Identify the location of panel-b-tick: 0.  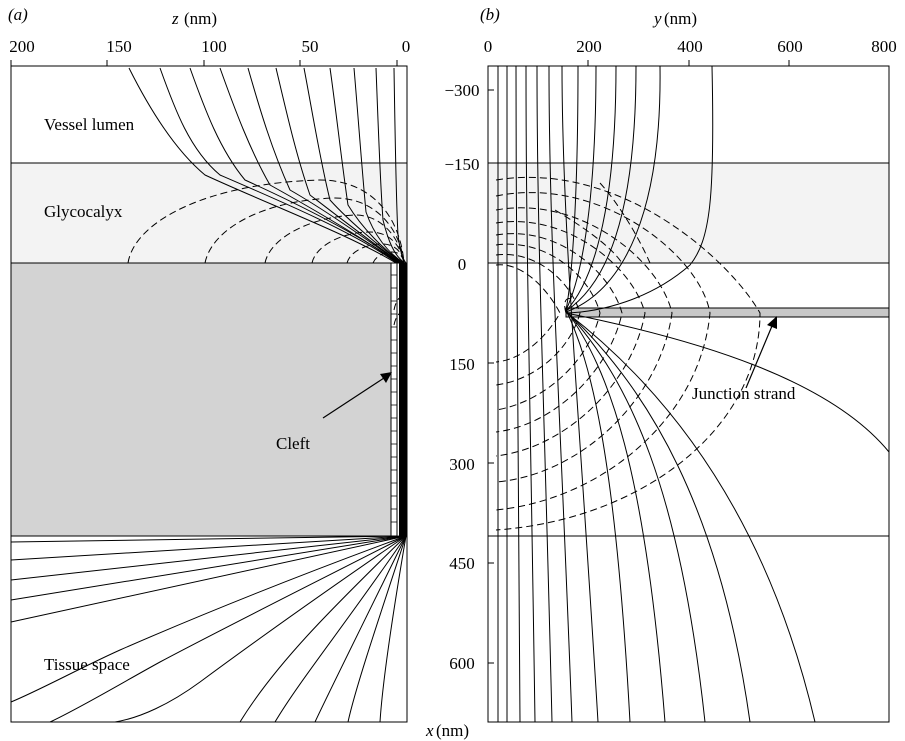
(488, 46).